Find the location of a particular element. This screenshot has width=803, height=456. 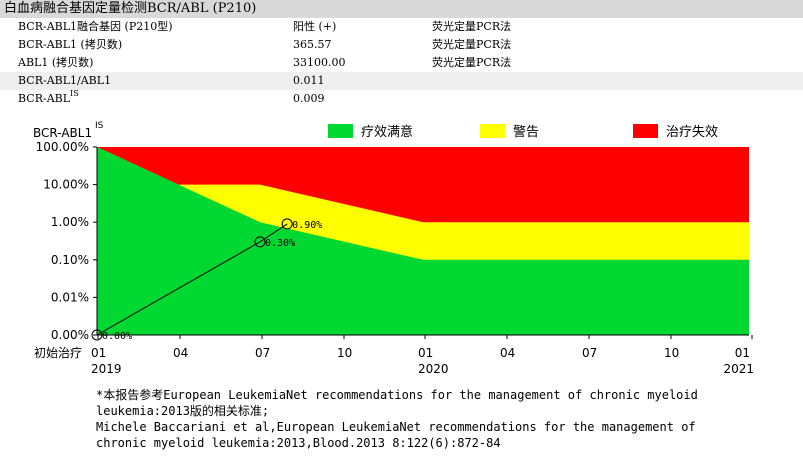

result-name: BCR-ABL1/ABL1 is located at coordinates (65, 80).